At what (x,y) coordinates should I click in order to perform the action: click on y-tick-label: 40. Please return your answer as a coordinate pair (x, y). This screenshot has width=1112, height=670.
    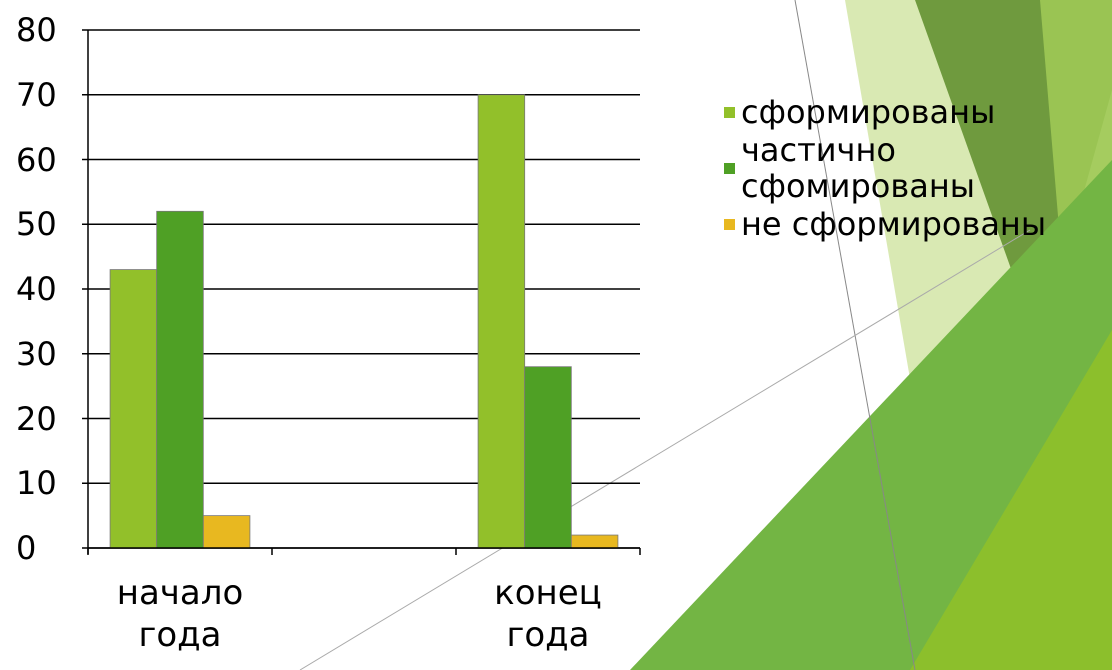
    Looking at the image, I should click on (36, 289).